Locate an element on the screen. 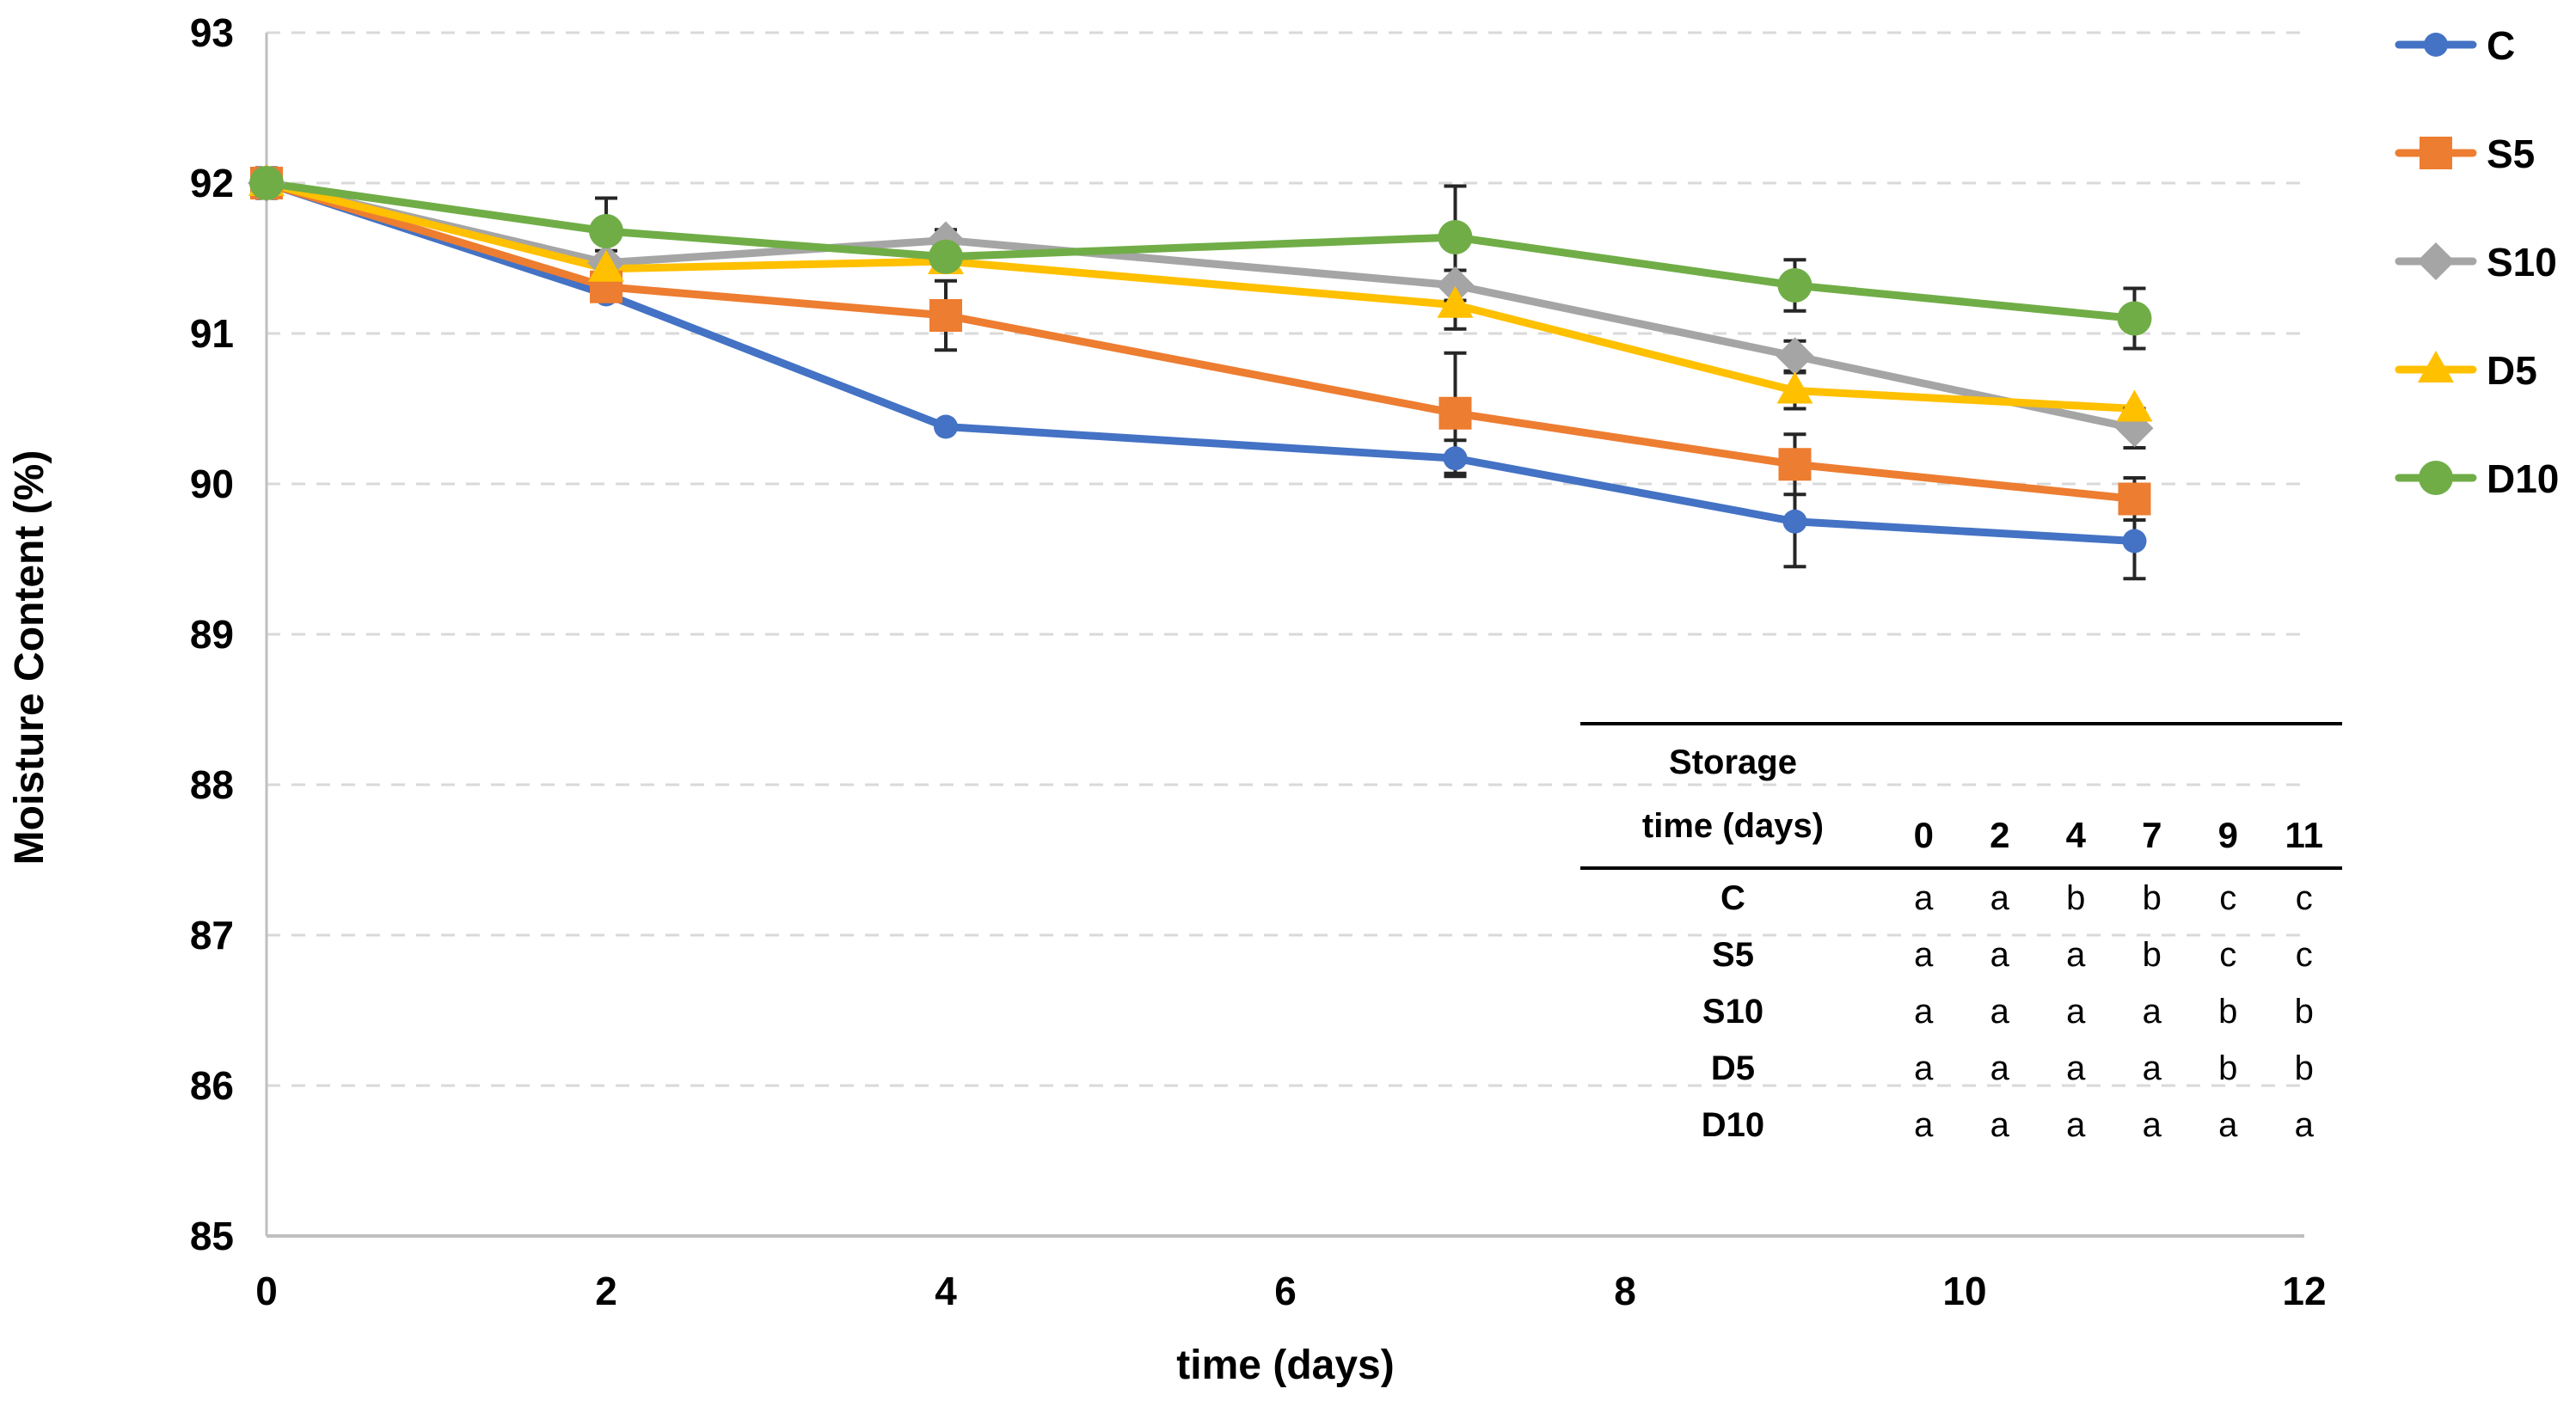 The width and height of the screenshot is (2576, 1401). table-cell-D10-7: a is located at coordinates (2152, 1124).